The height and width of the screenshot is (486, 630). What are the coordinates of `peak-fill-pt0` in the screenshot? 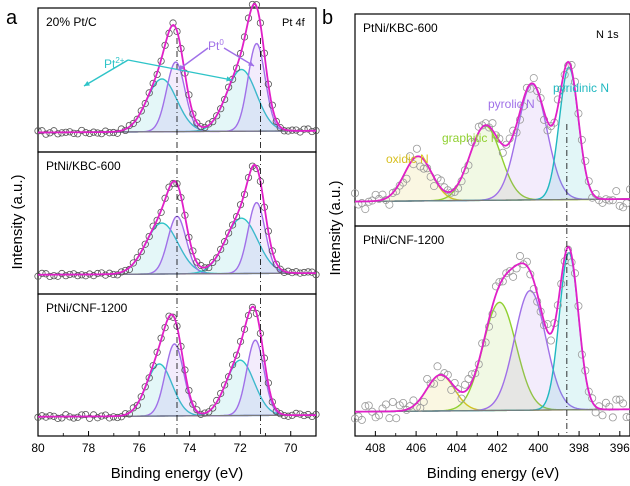 It's located at (177, 88).